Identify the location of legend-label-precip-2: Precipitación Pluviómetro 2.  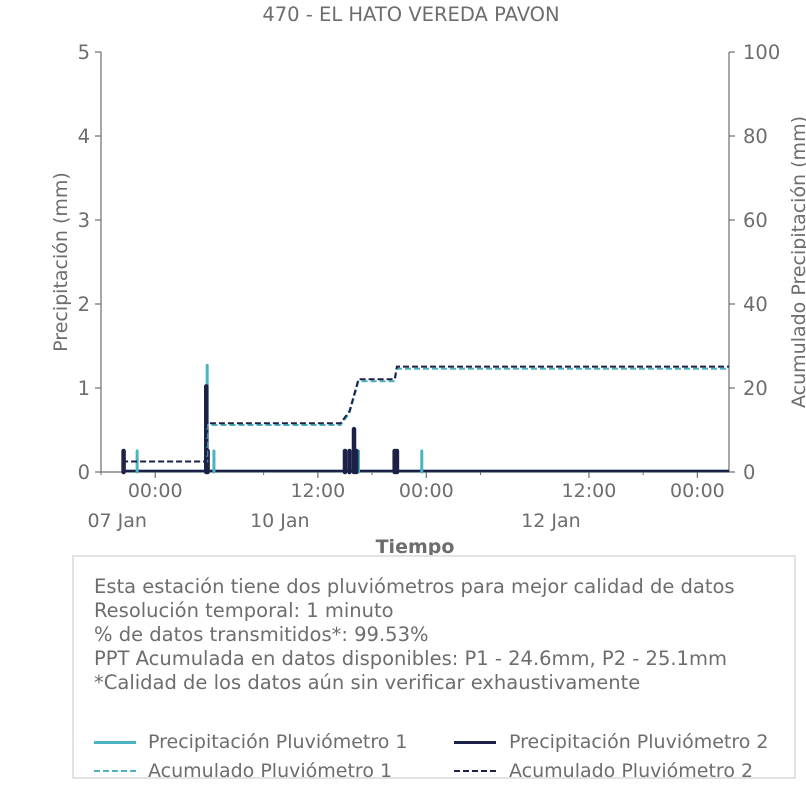
(639, 742).